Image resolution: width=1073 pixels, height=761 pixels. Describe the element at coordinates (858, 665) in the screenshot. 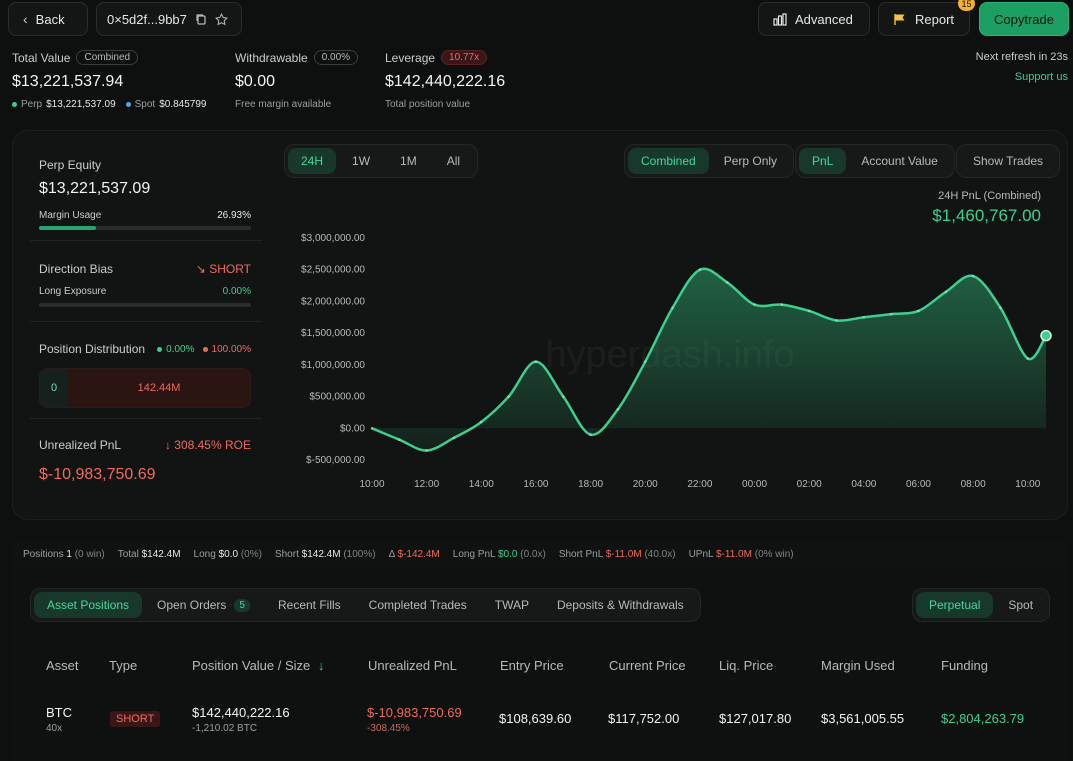

I see `col-margin-used: Margin Used` at that location.